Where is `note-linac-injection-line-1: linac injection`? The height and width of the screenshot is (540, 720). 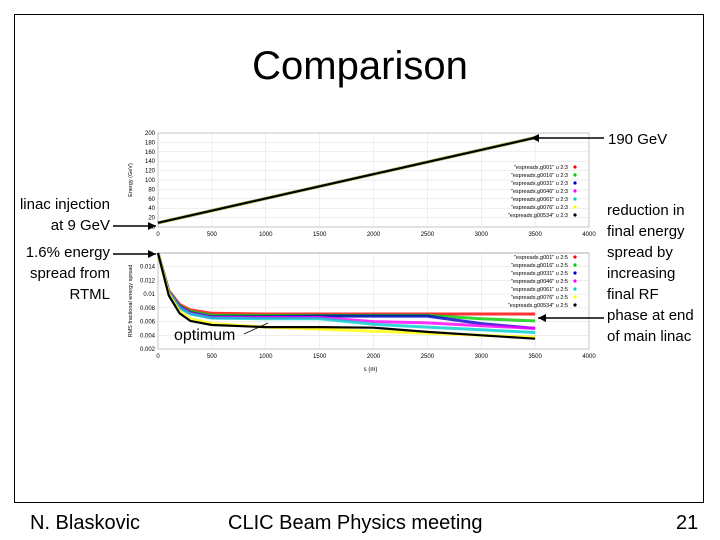
note-linac-injection-line-1: linac injection is located at coordinates (64, 204).